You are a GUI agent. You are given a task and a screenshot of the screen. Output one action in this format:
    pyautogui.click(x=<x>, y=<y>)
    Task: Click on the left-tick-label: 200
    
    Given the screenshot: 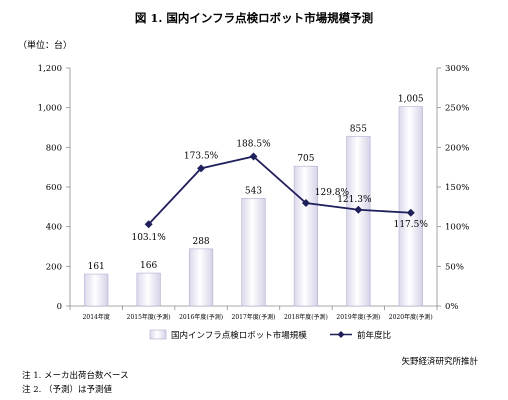 What is the action you would take?
    pyautogui.click(x=54, y=267)
    